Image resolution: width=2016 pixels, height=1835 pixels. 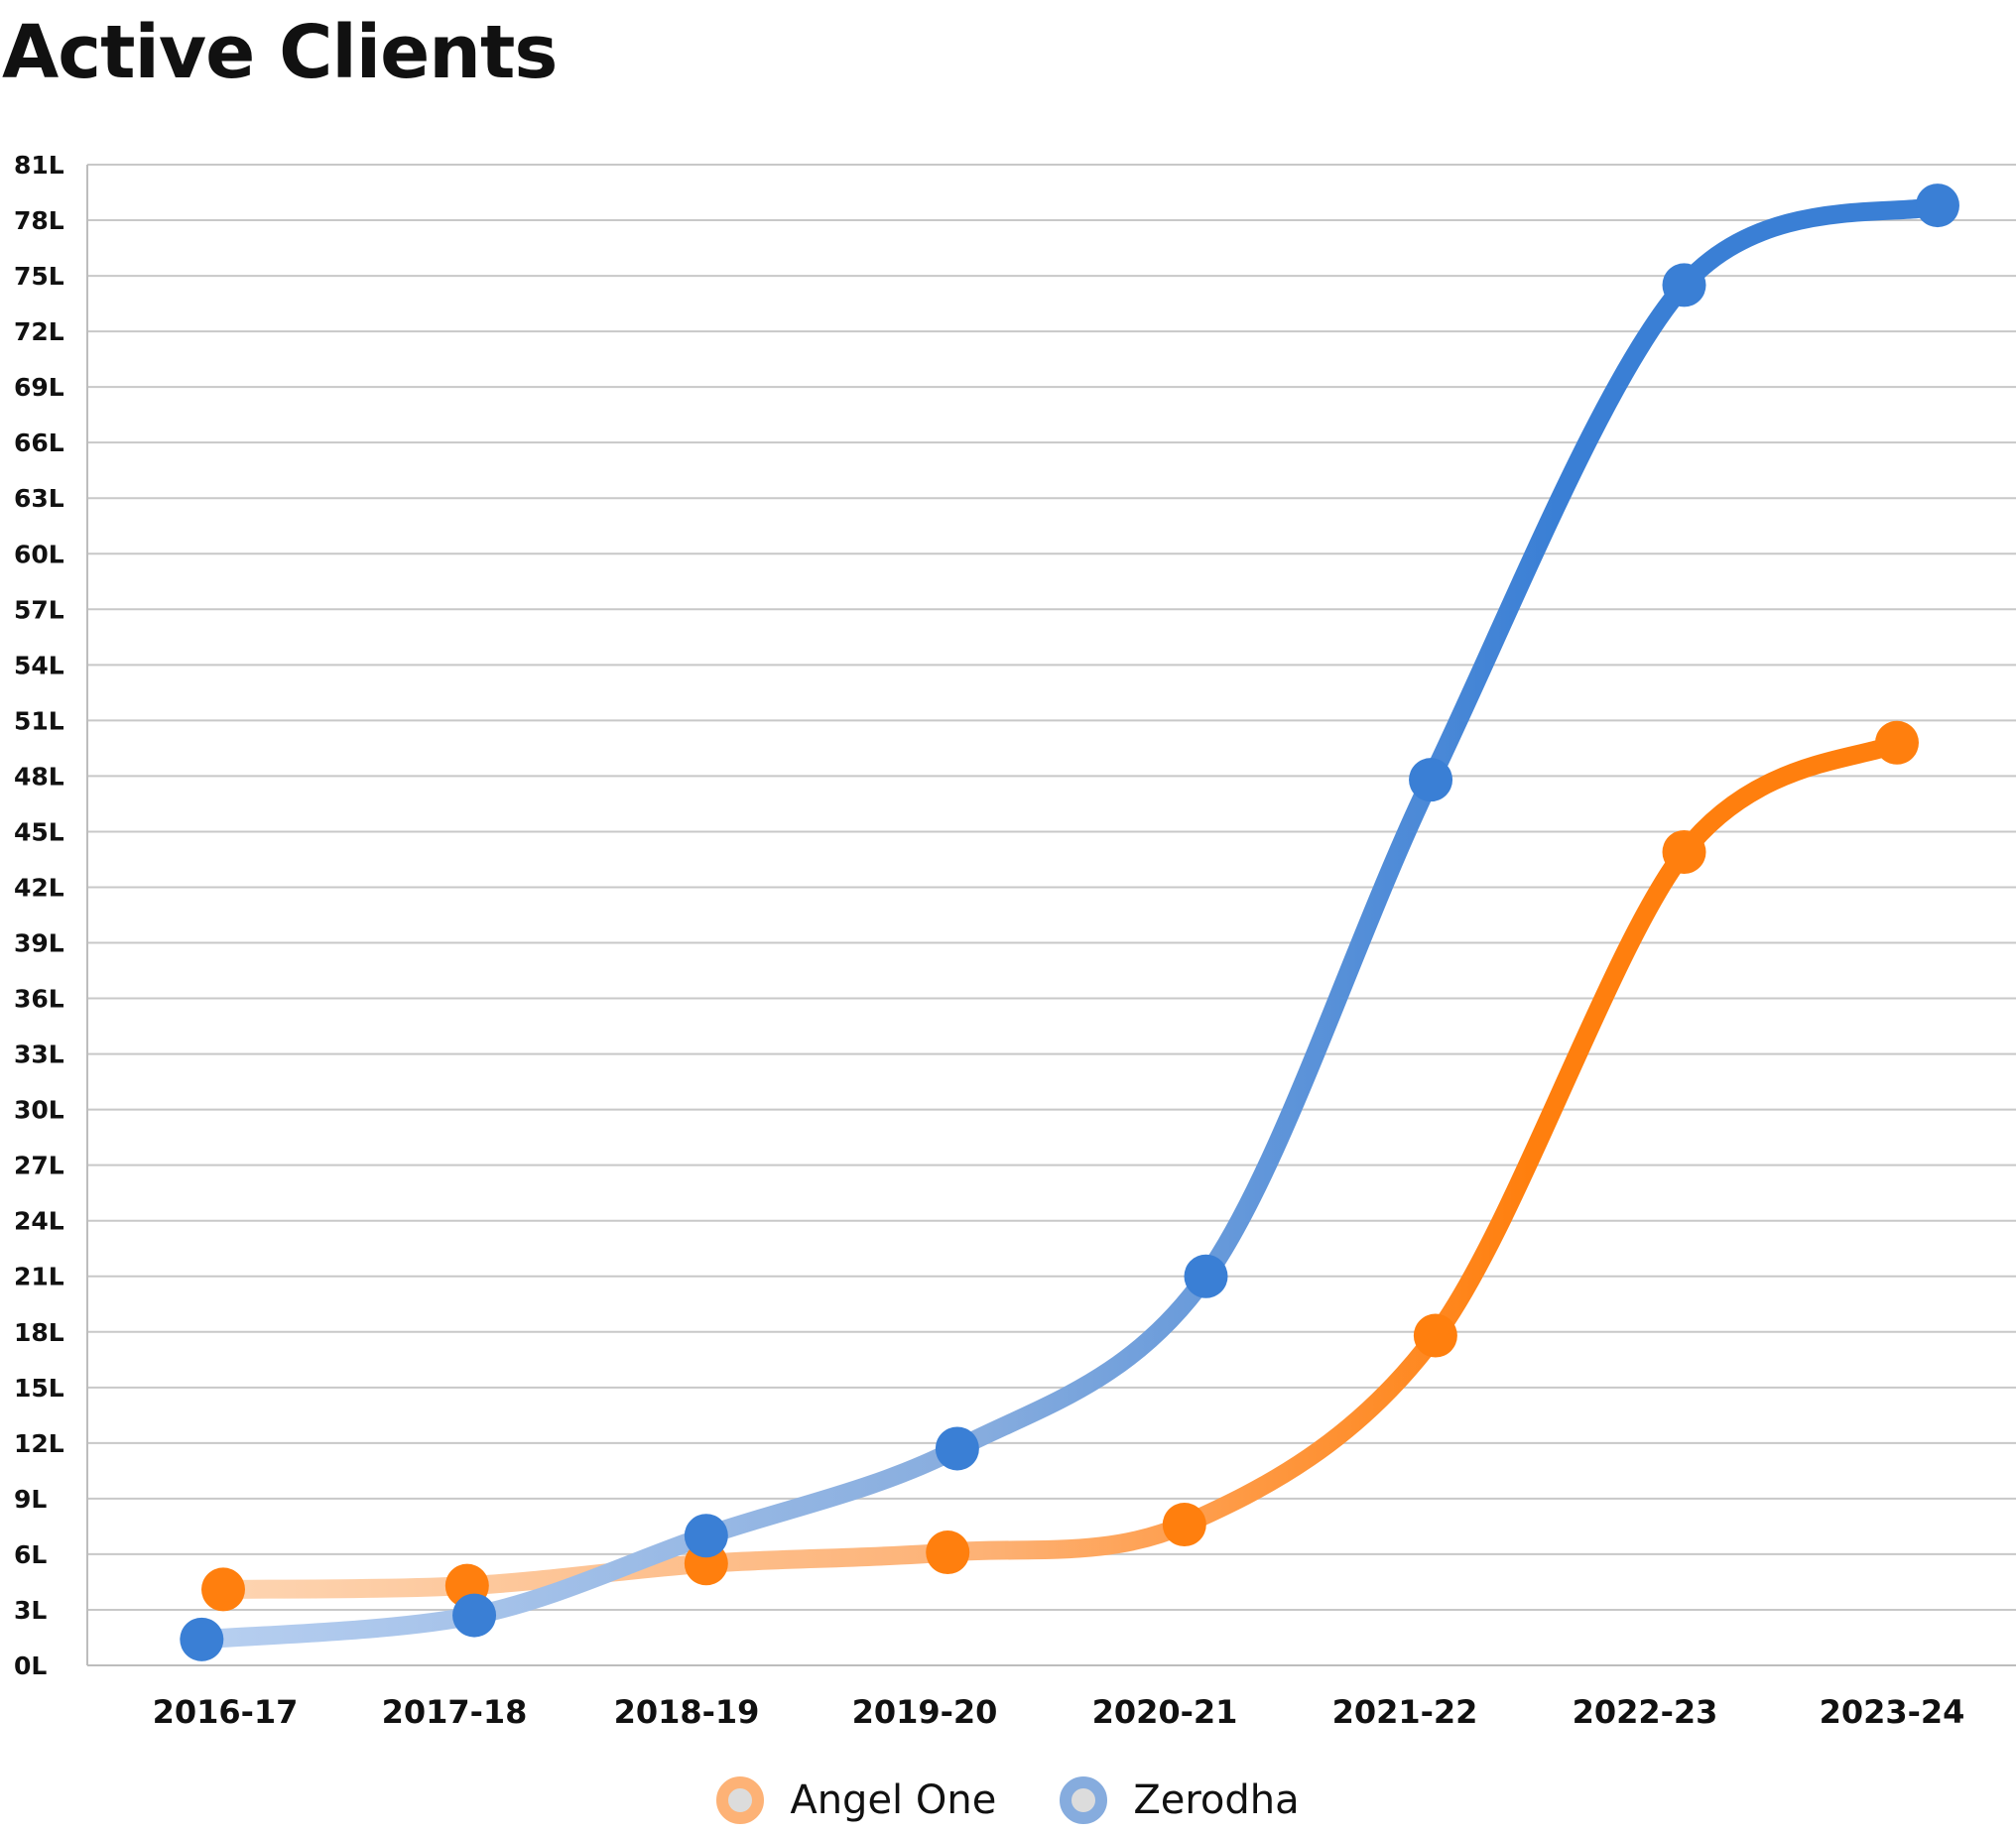 What do you see at coordinates (893, 1800) in the screenshot?
I see `legend-label: Angel One` at bounding box center [893, 1800].